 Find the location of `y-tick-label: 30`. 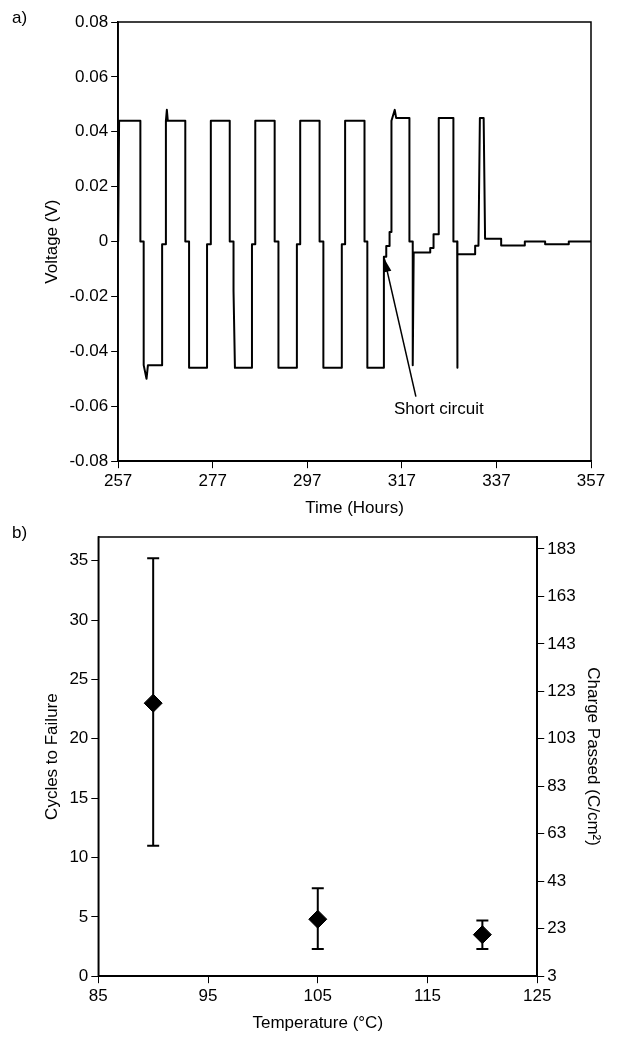

y-tick-label: 30 is located at coordinates (79, 619).